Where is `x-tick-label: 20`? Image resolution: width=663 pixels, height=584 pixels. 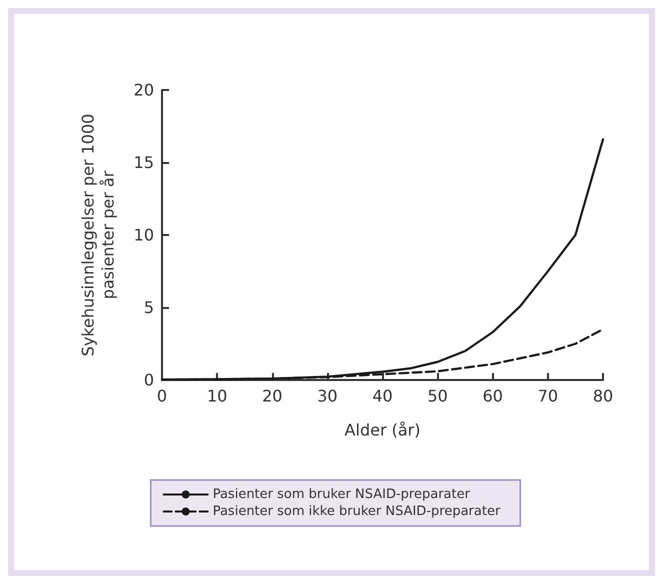 x-tick-label: 20 is located at coordinates (272, 396).